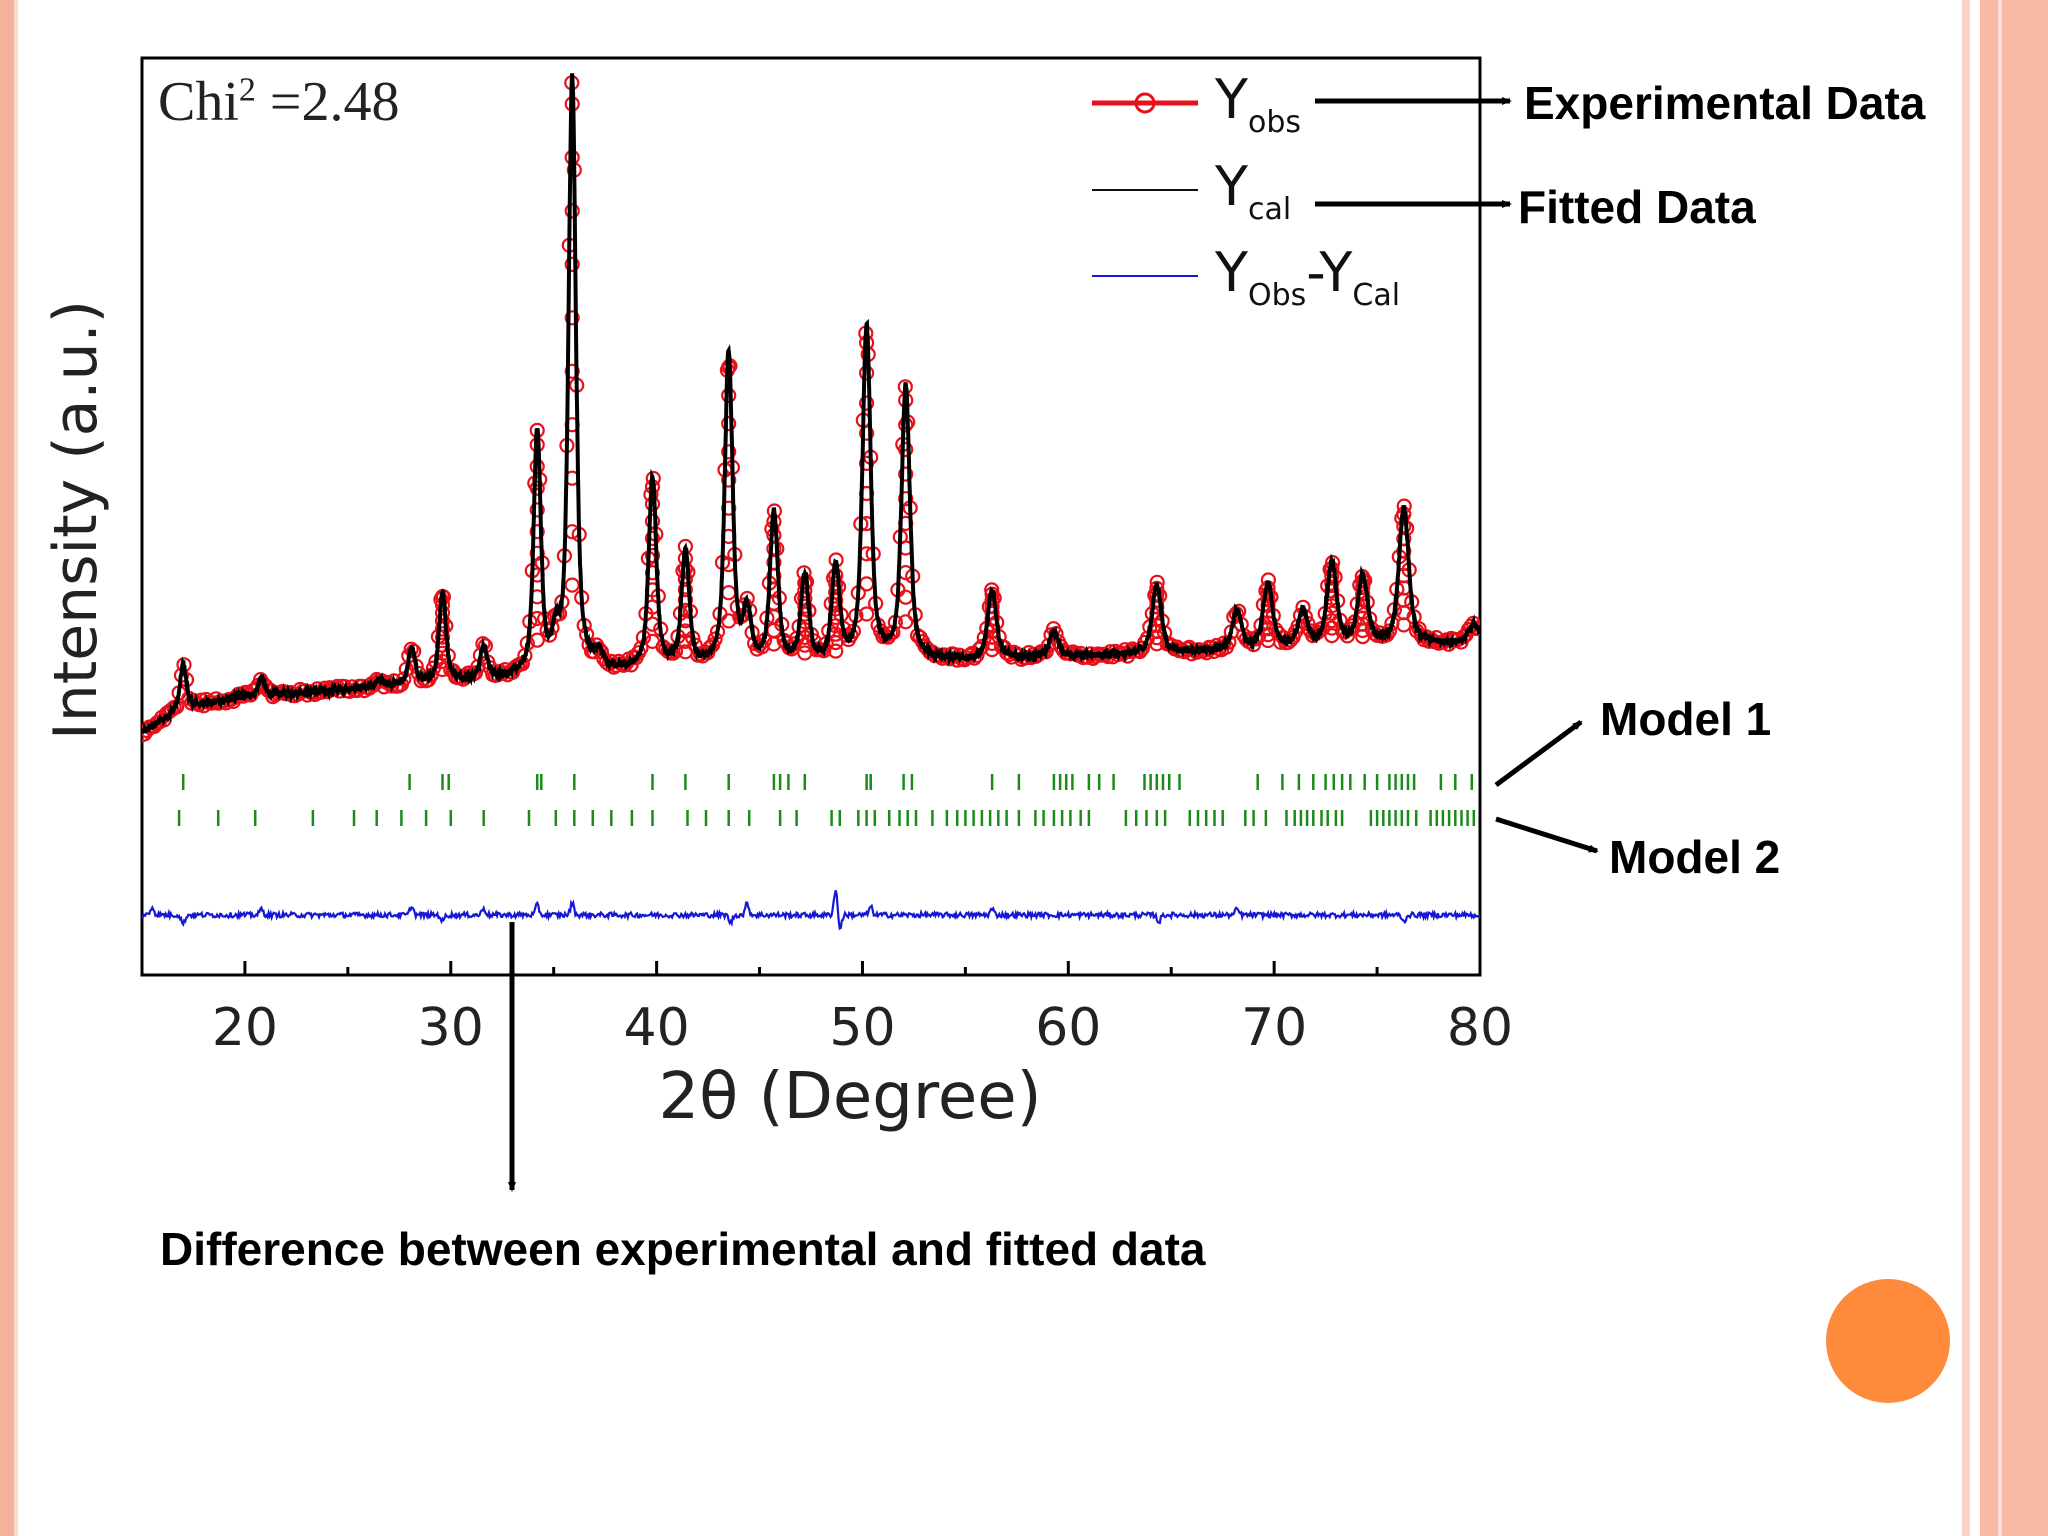 Image resolution: width=2048 pixels, height=1536 pixels. What do you see at coordinates (1637, 207) in the screenshot?
I see `label-fitted-data: Fitted Data` at bounding box center [1637, 207].